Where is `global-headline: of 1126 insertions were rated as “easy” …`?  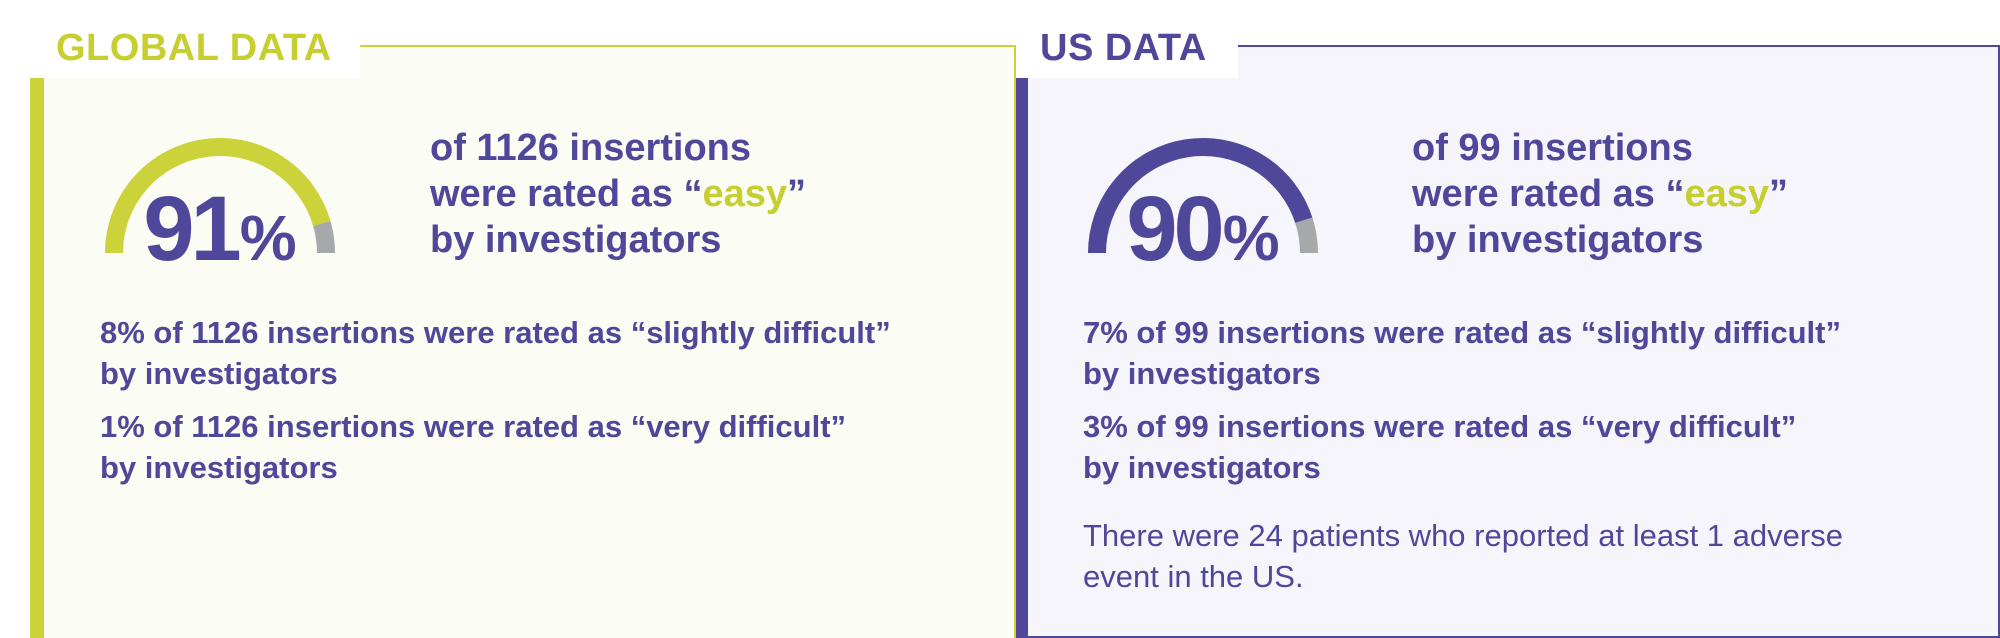
global-headline: of 1126 insertions were rated as “easy” … is located at coordinates (618, 194).